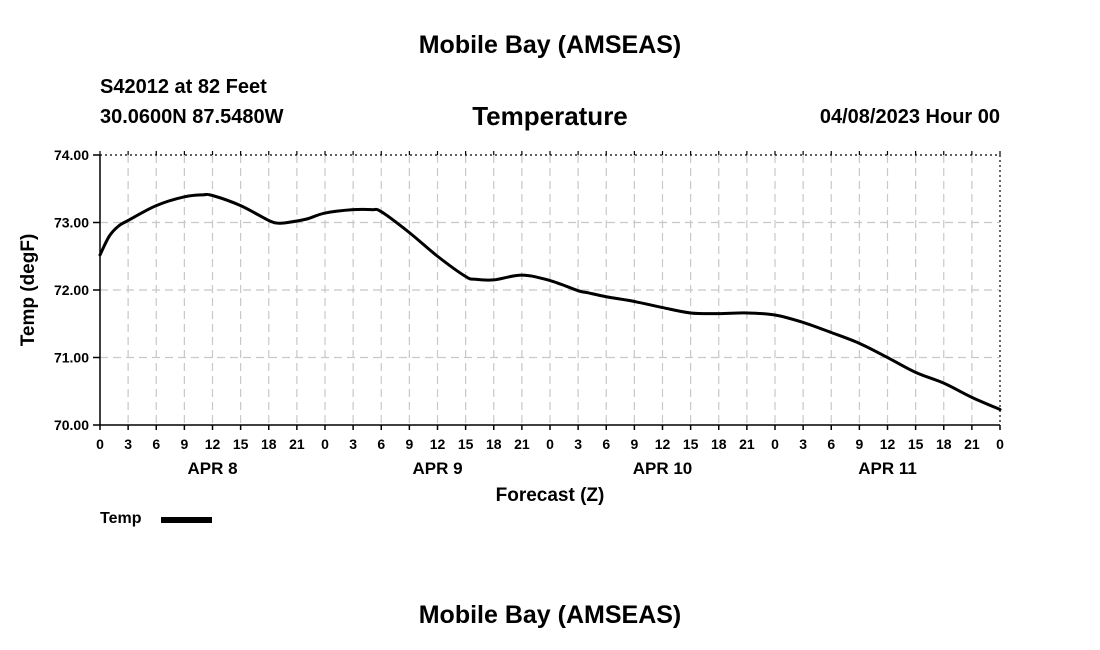 The image size is (1100, 650). I want to click on day-label: APR 9, so click(437, 468).